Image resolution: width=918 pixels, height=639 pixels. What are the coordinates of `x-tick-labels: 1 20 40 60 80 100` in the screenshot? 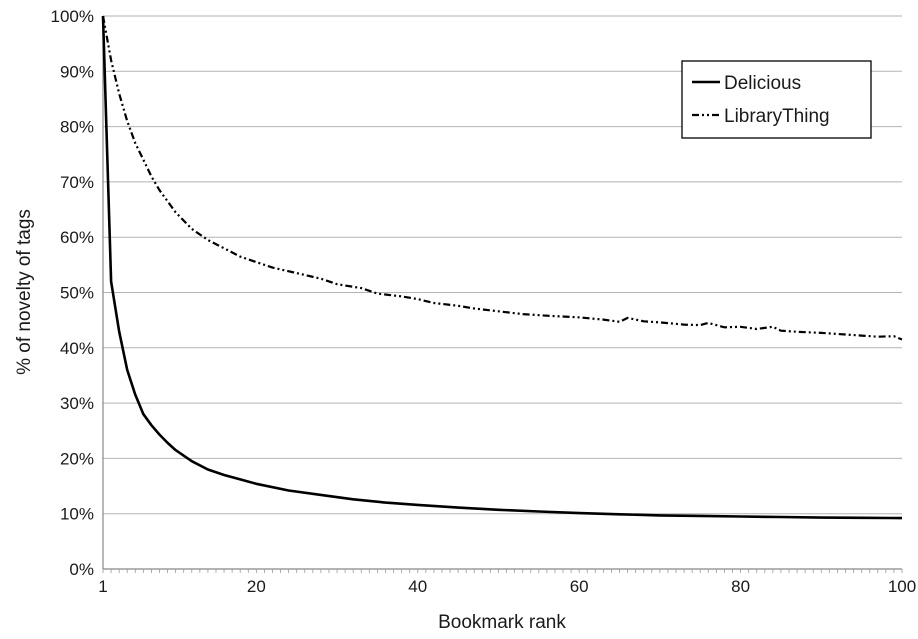 It's located at (507, 586).